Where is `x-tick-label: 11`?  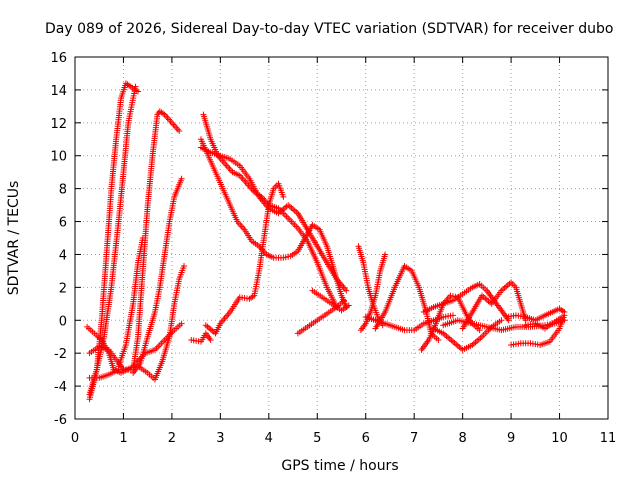 x-tick-label: 11 is located at coordinates (608, 438).